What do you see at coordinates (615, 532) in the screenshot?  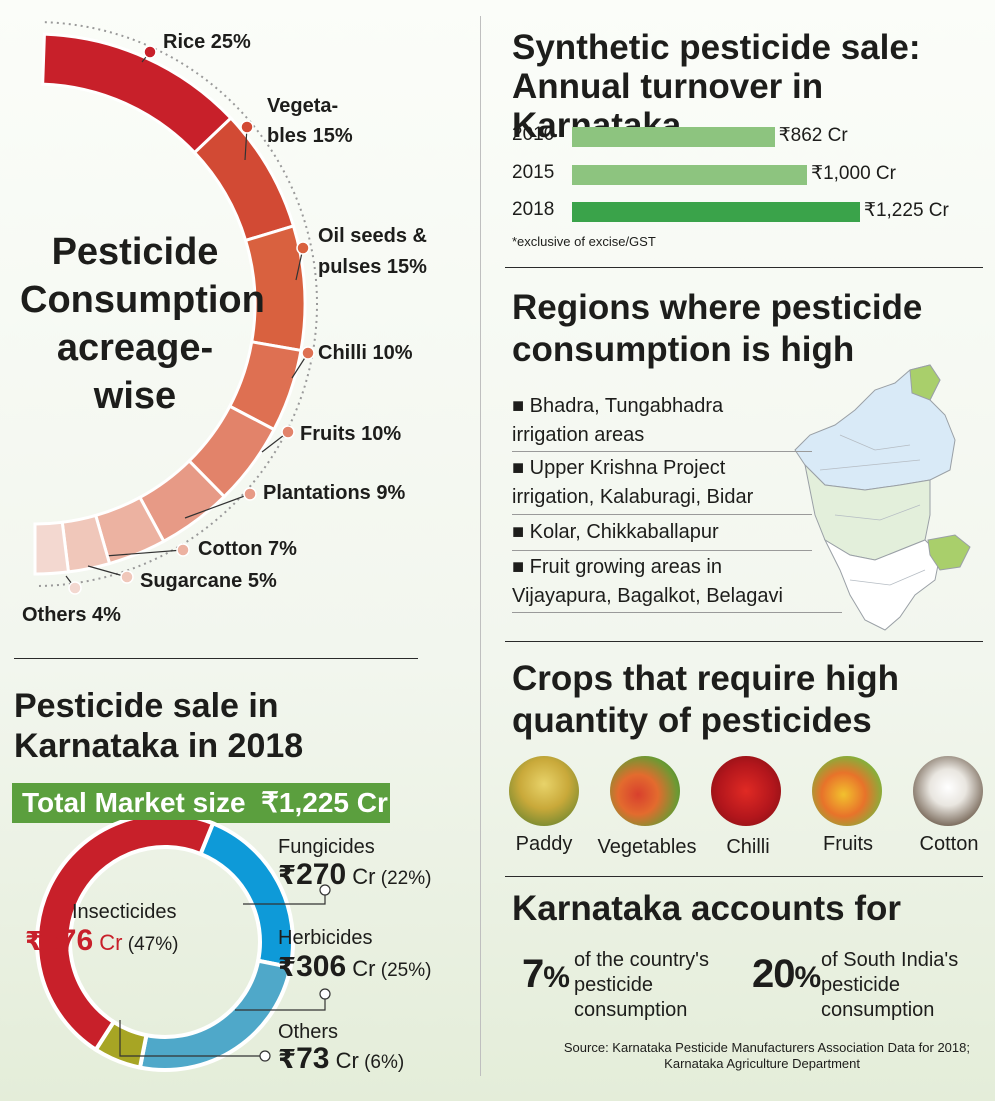 I see `region-item-3-line1: ■ Kolar, Chikkaballapur` at bounding box center [615, 532].